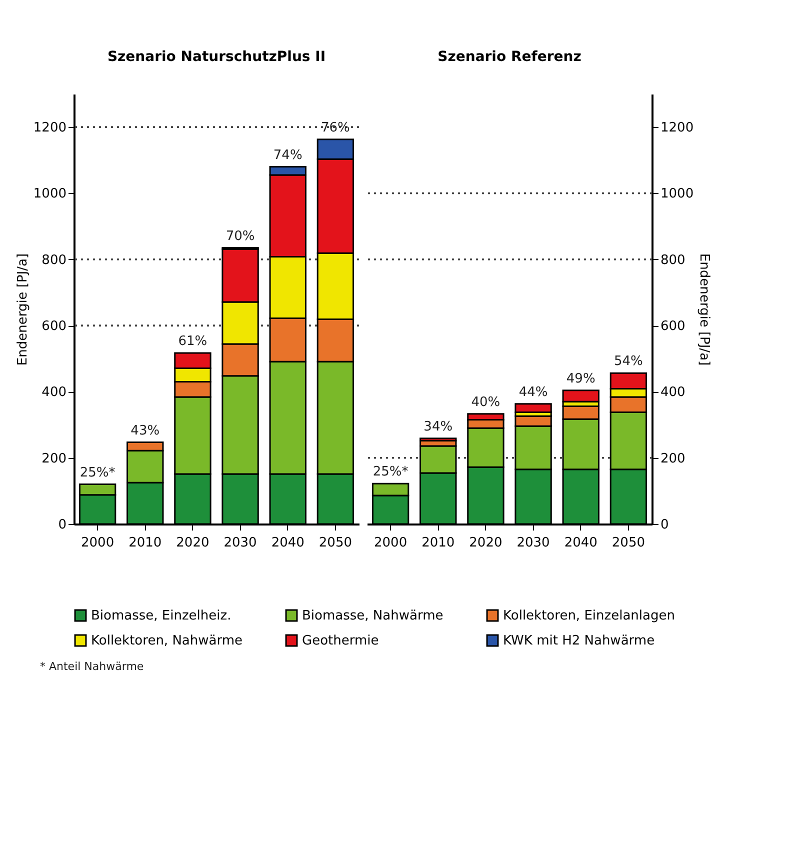 Image resolution: width=795 pixels, height=847 pixels. What do you see at coordinates (92, 666) in the screenshot?
I see `text: * Anteil Nahwärme` at bounding box center [92, 666].